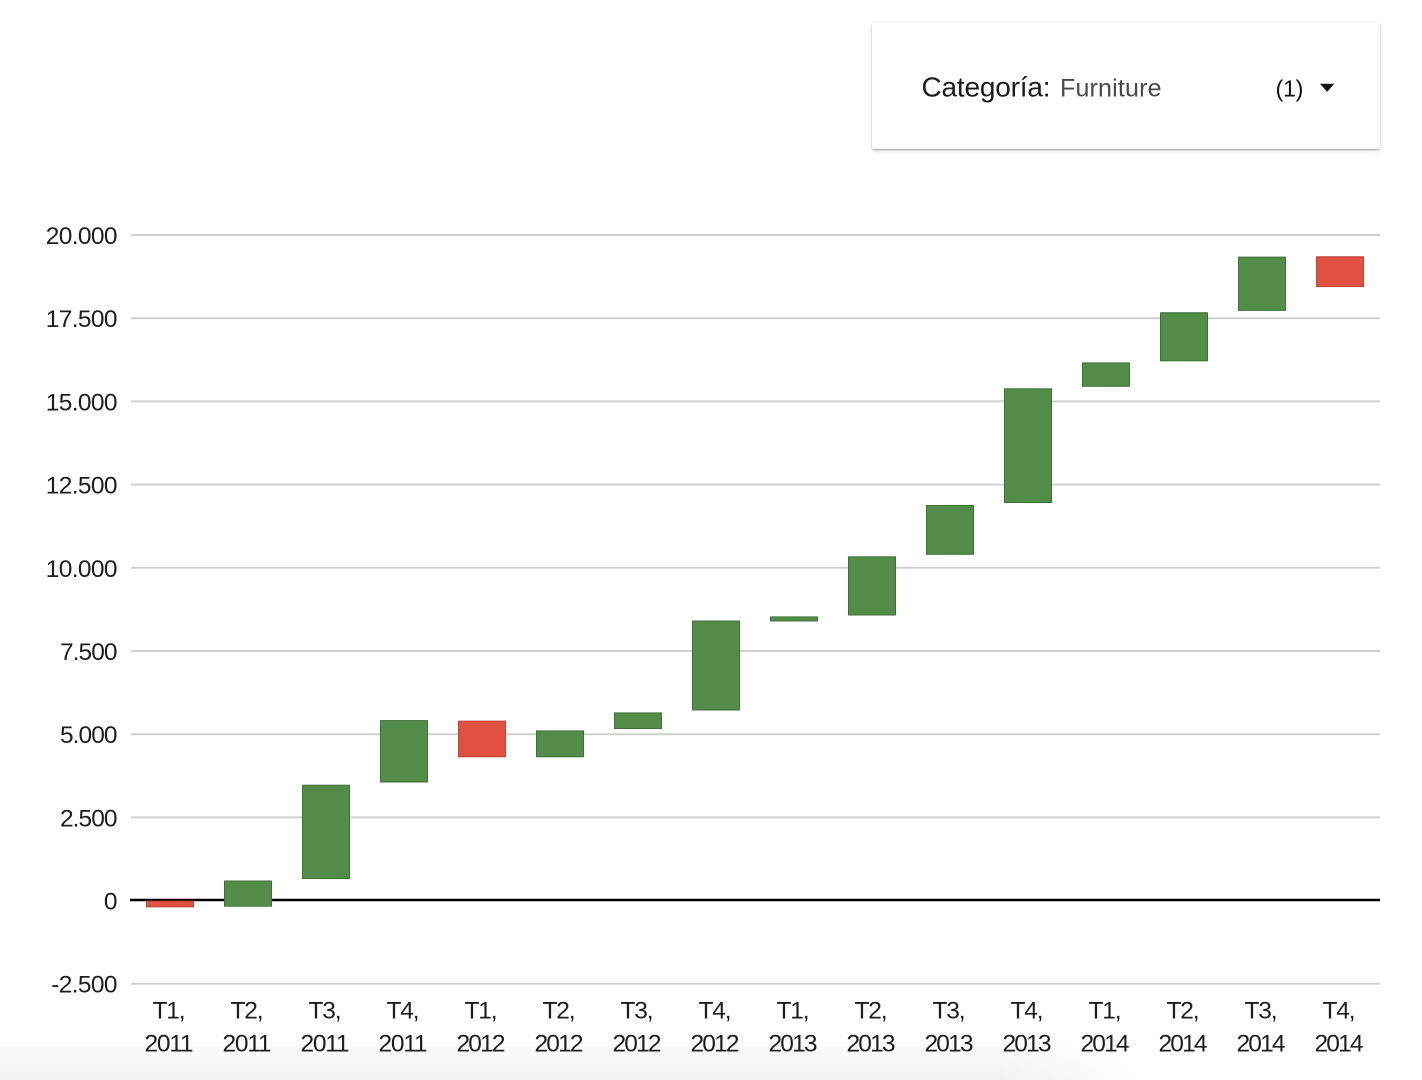 This screenshot has height=1080, width=1422. Describe the element at coordinates (82, 569) in the screenshot. I see `svg-text: 10.000` at that location.